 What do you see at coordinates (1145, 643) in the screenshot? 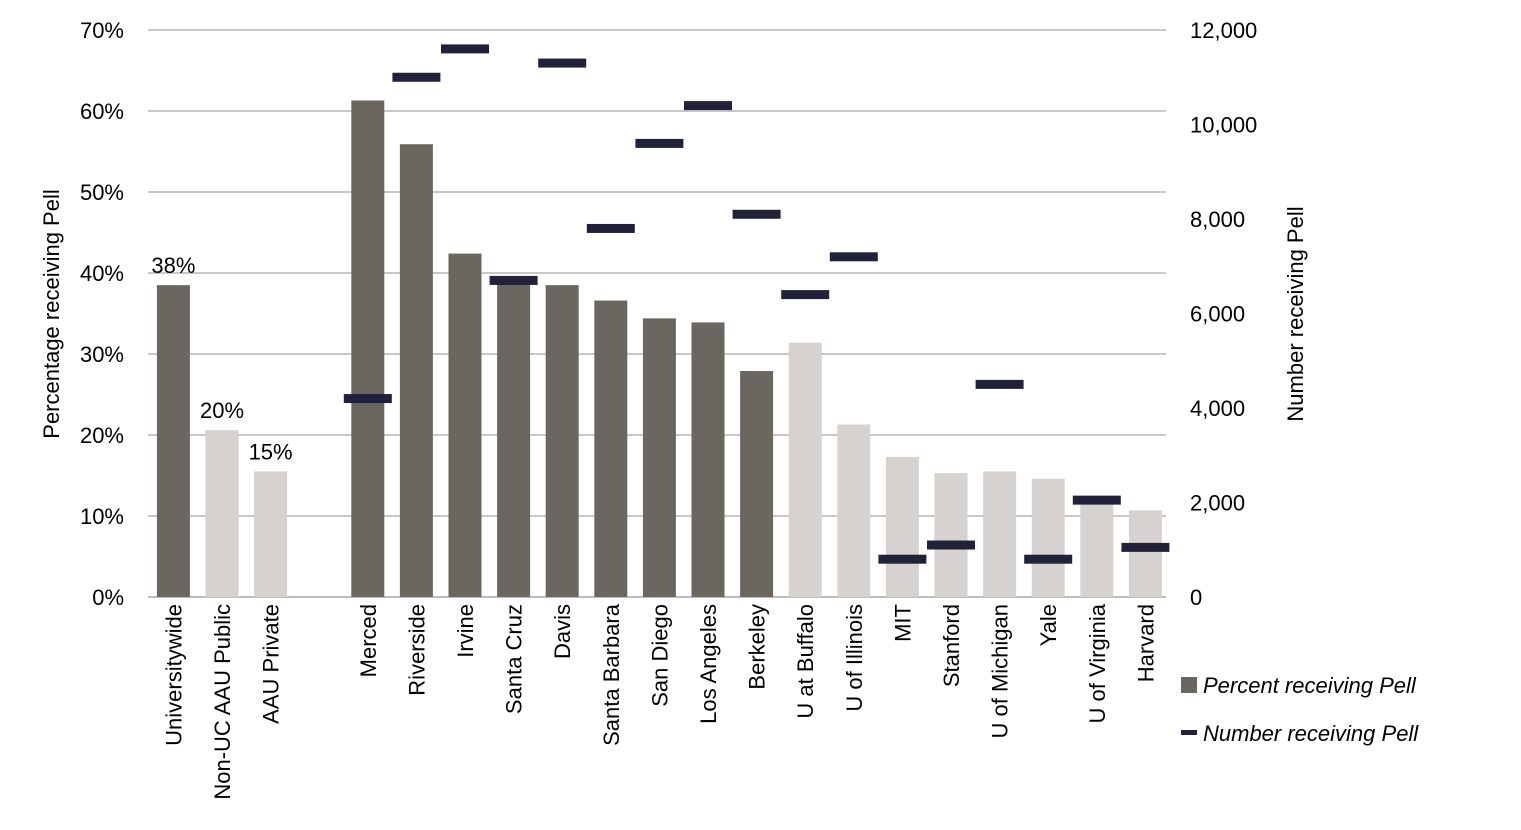
I see `category-label-harvard: Harvard` at bounding box center [1145, 643].